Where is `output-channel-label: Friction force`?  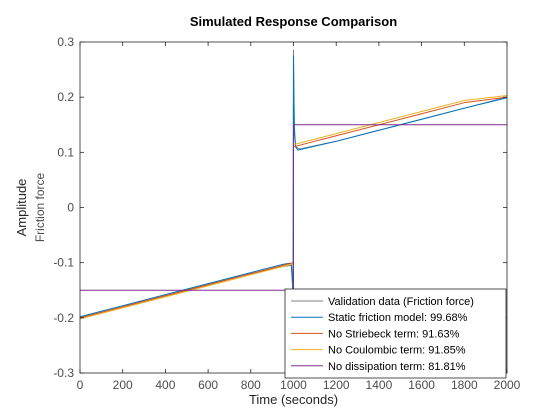
output-channel-label: Friction force is located at coordinates (40, 208).